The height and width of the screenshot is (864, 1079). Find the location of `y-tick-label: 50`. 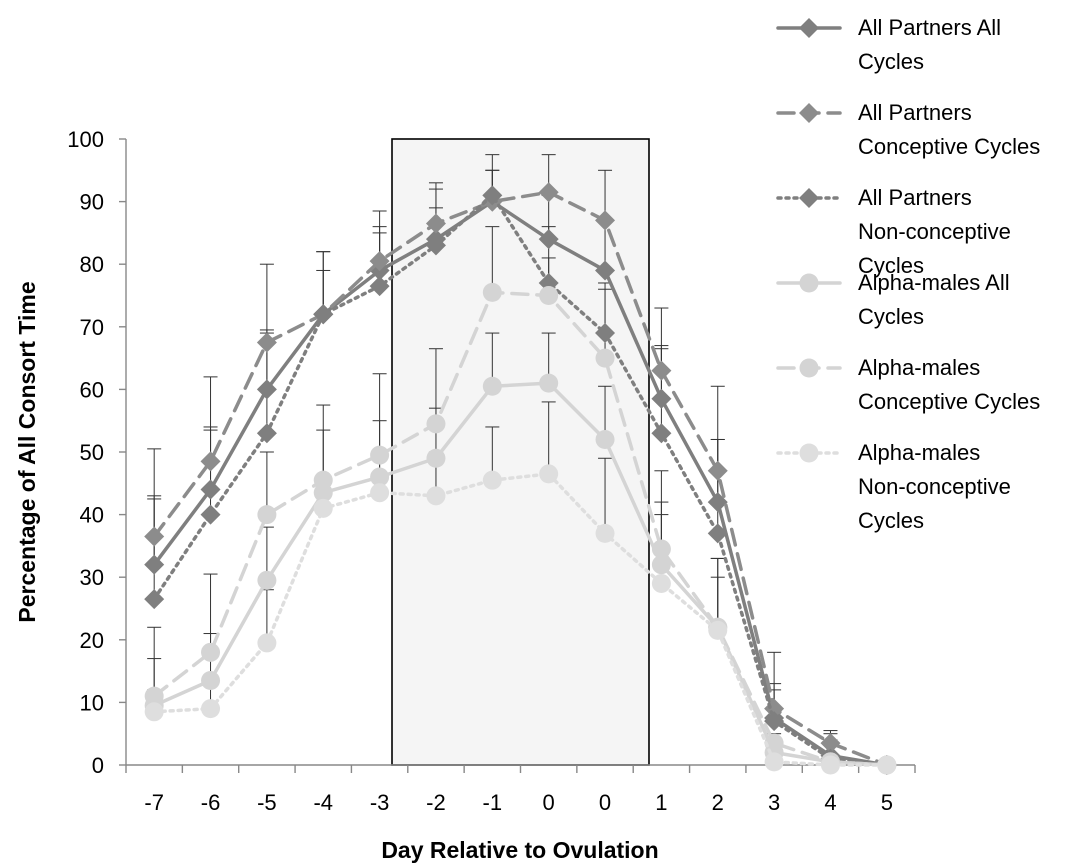

y-tick-label: 50 is located at coordinates (92, 452).